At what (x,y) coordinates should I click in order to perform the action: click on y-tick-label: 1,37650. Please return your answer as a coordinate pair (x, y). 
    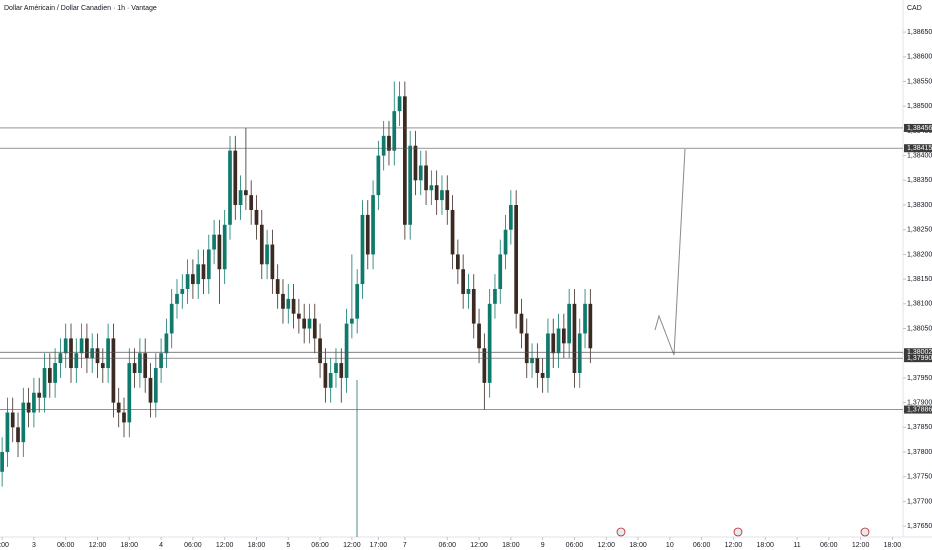
    Looking at the image, I should click on (919, 526).